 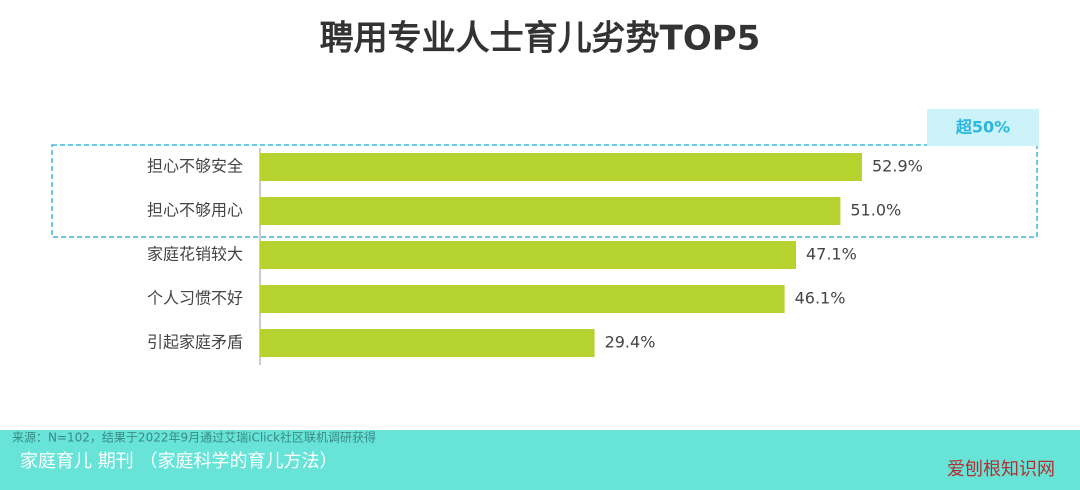 I want to click on category-label: 担心不够用心, so click(x=195, y=210).